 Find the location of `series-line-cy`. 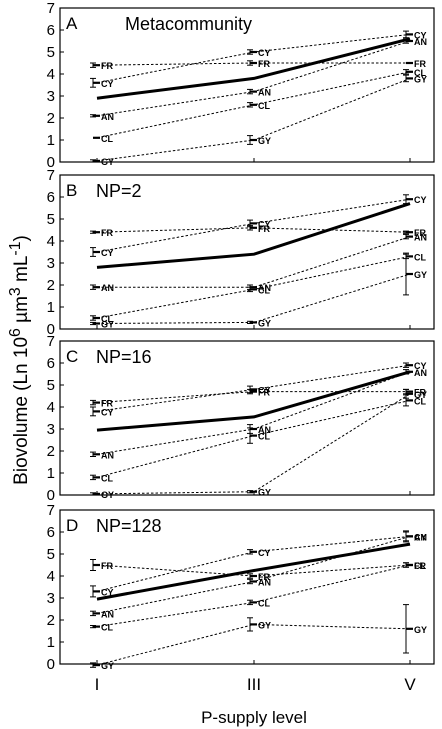

series-line-cy is located at coordinates (253, 58).